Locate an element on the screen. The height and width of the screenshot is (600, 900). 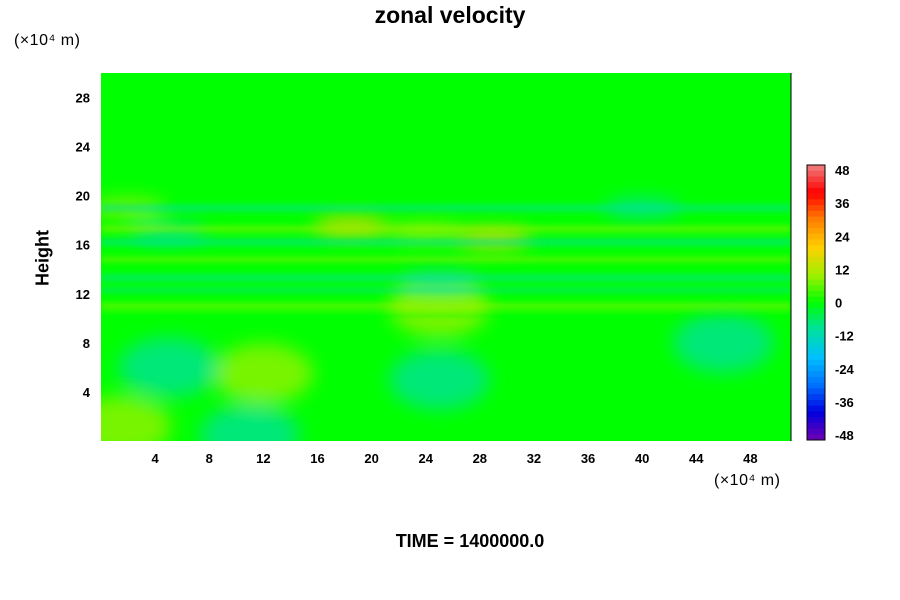
x-tick-label: 40 is located at coordinates (642, 458).